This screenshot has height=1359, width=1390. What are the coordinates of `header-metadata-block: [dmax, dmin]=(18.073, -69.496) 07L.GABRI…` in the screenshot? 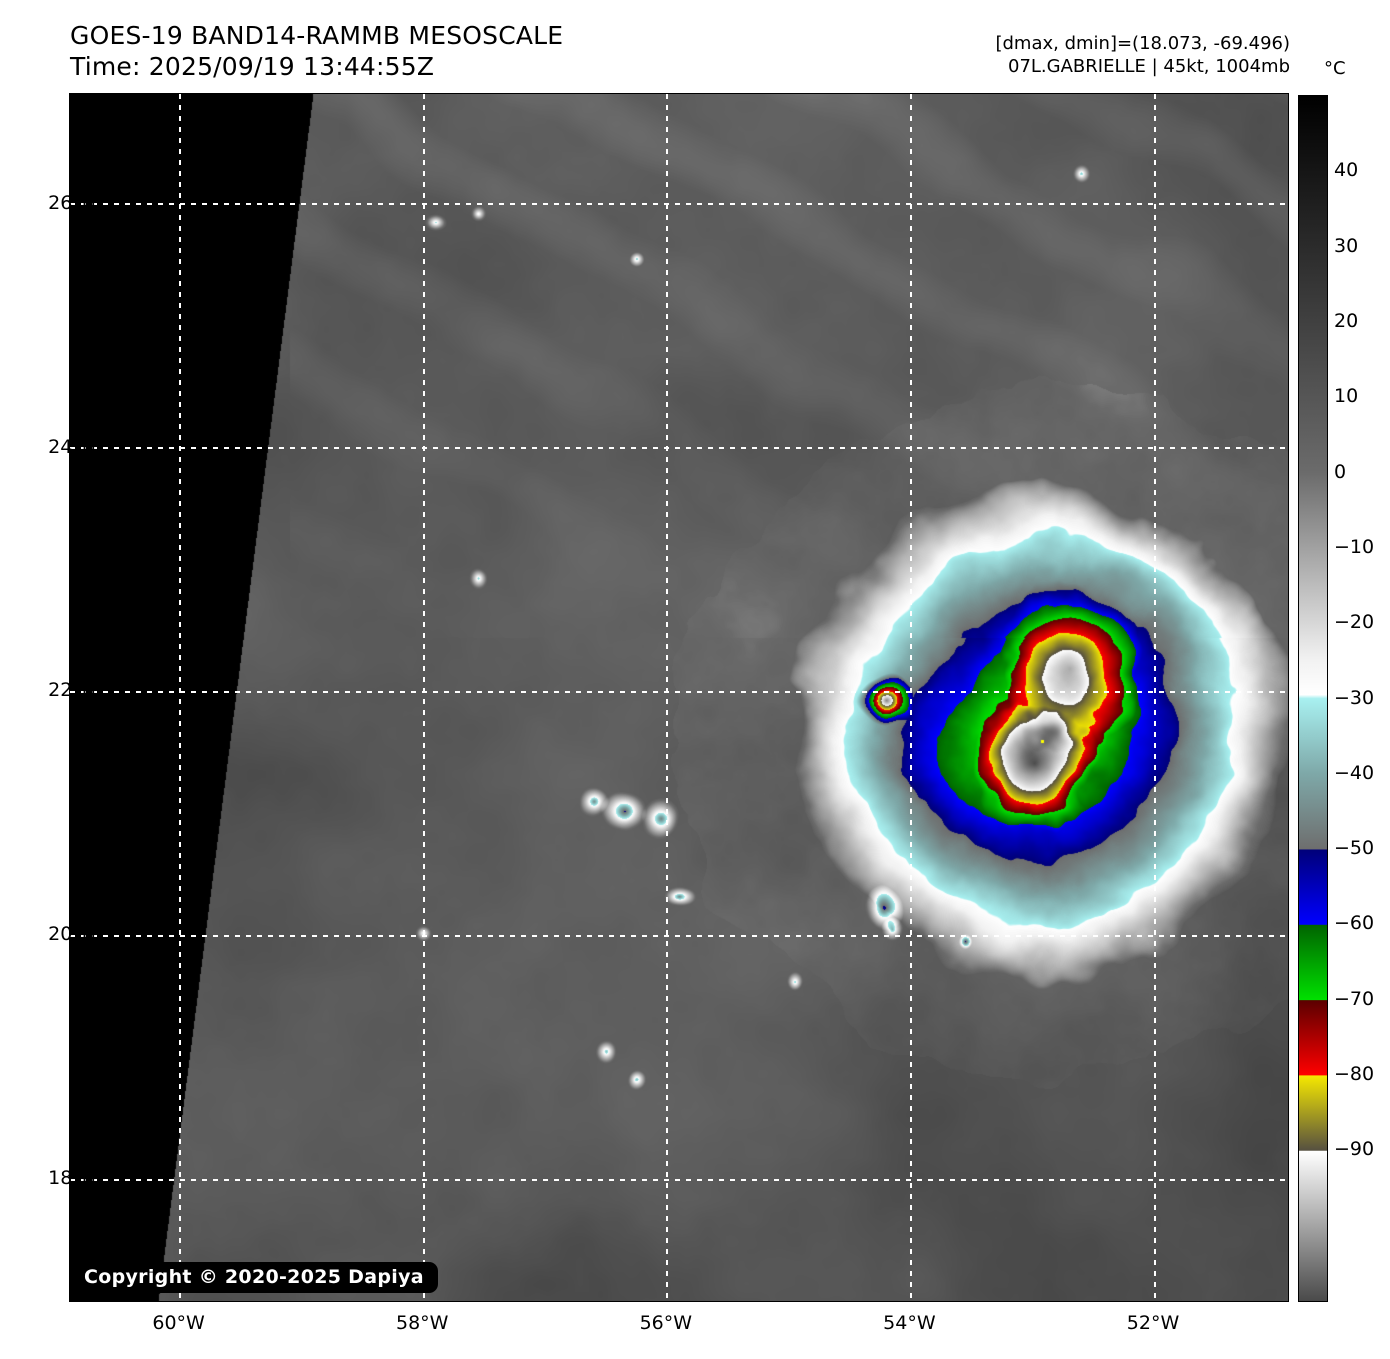 It's located at (1142, 55).